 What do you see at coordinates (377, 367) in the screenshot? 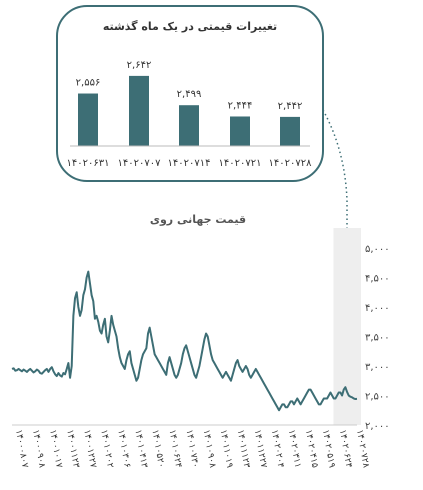
I see `y-tick-label: ۳,۰۰۰` at bounding box center [377, 367].